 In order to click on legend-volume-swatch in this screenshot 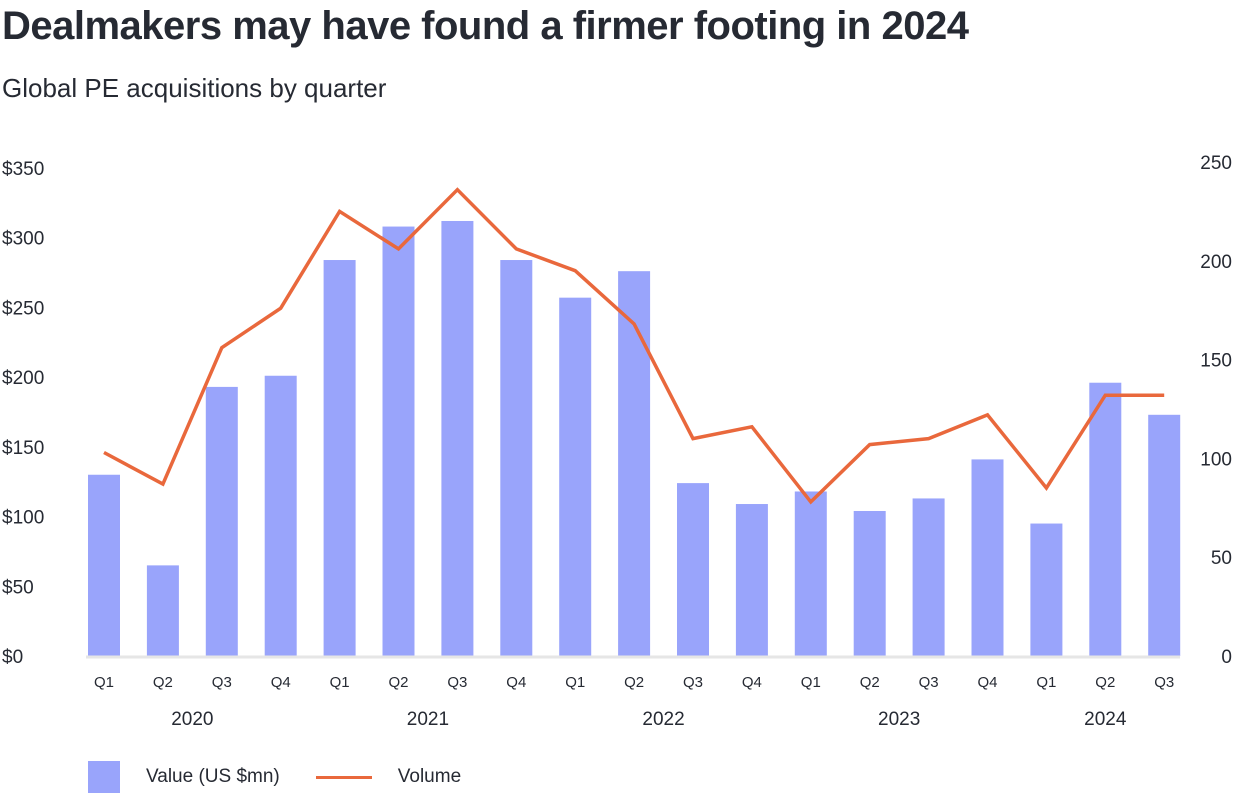, I will do `click(343, 777)`.